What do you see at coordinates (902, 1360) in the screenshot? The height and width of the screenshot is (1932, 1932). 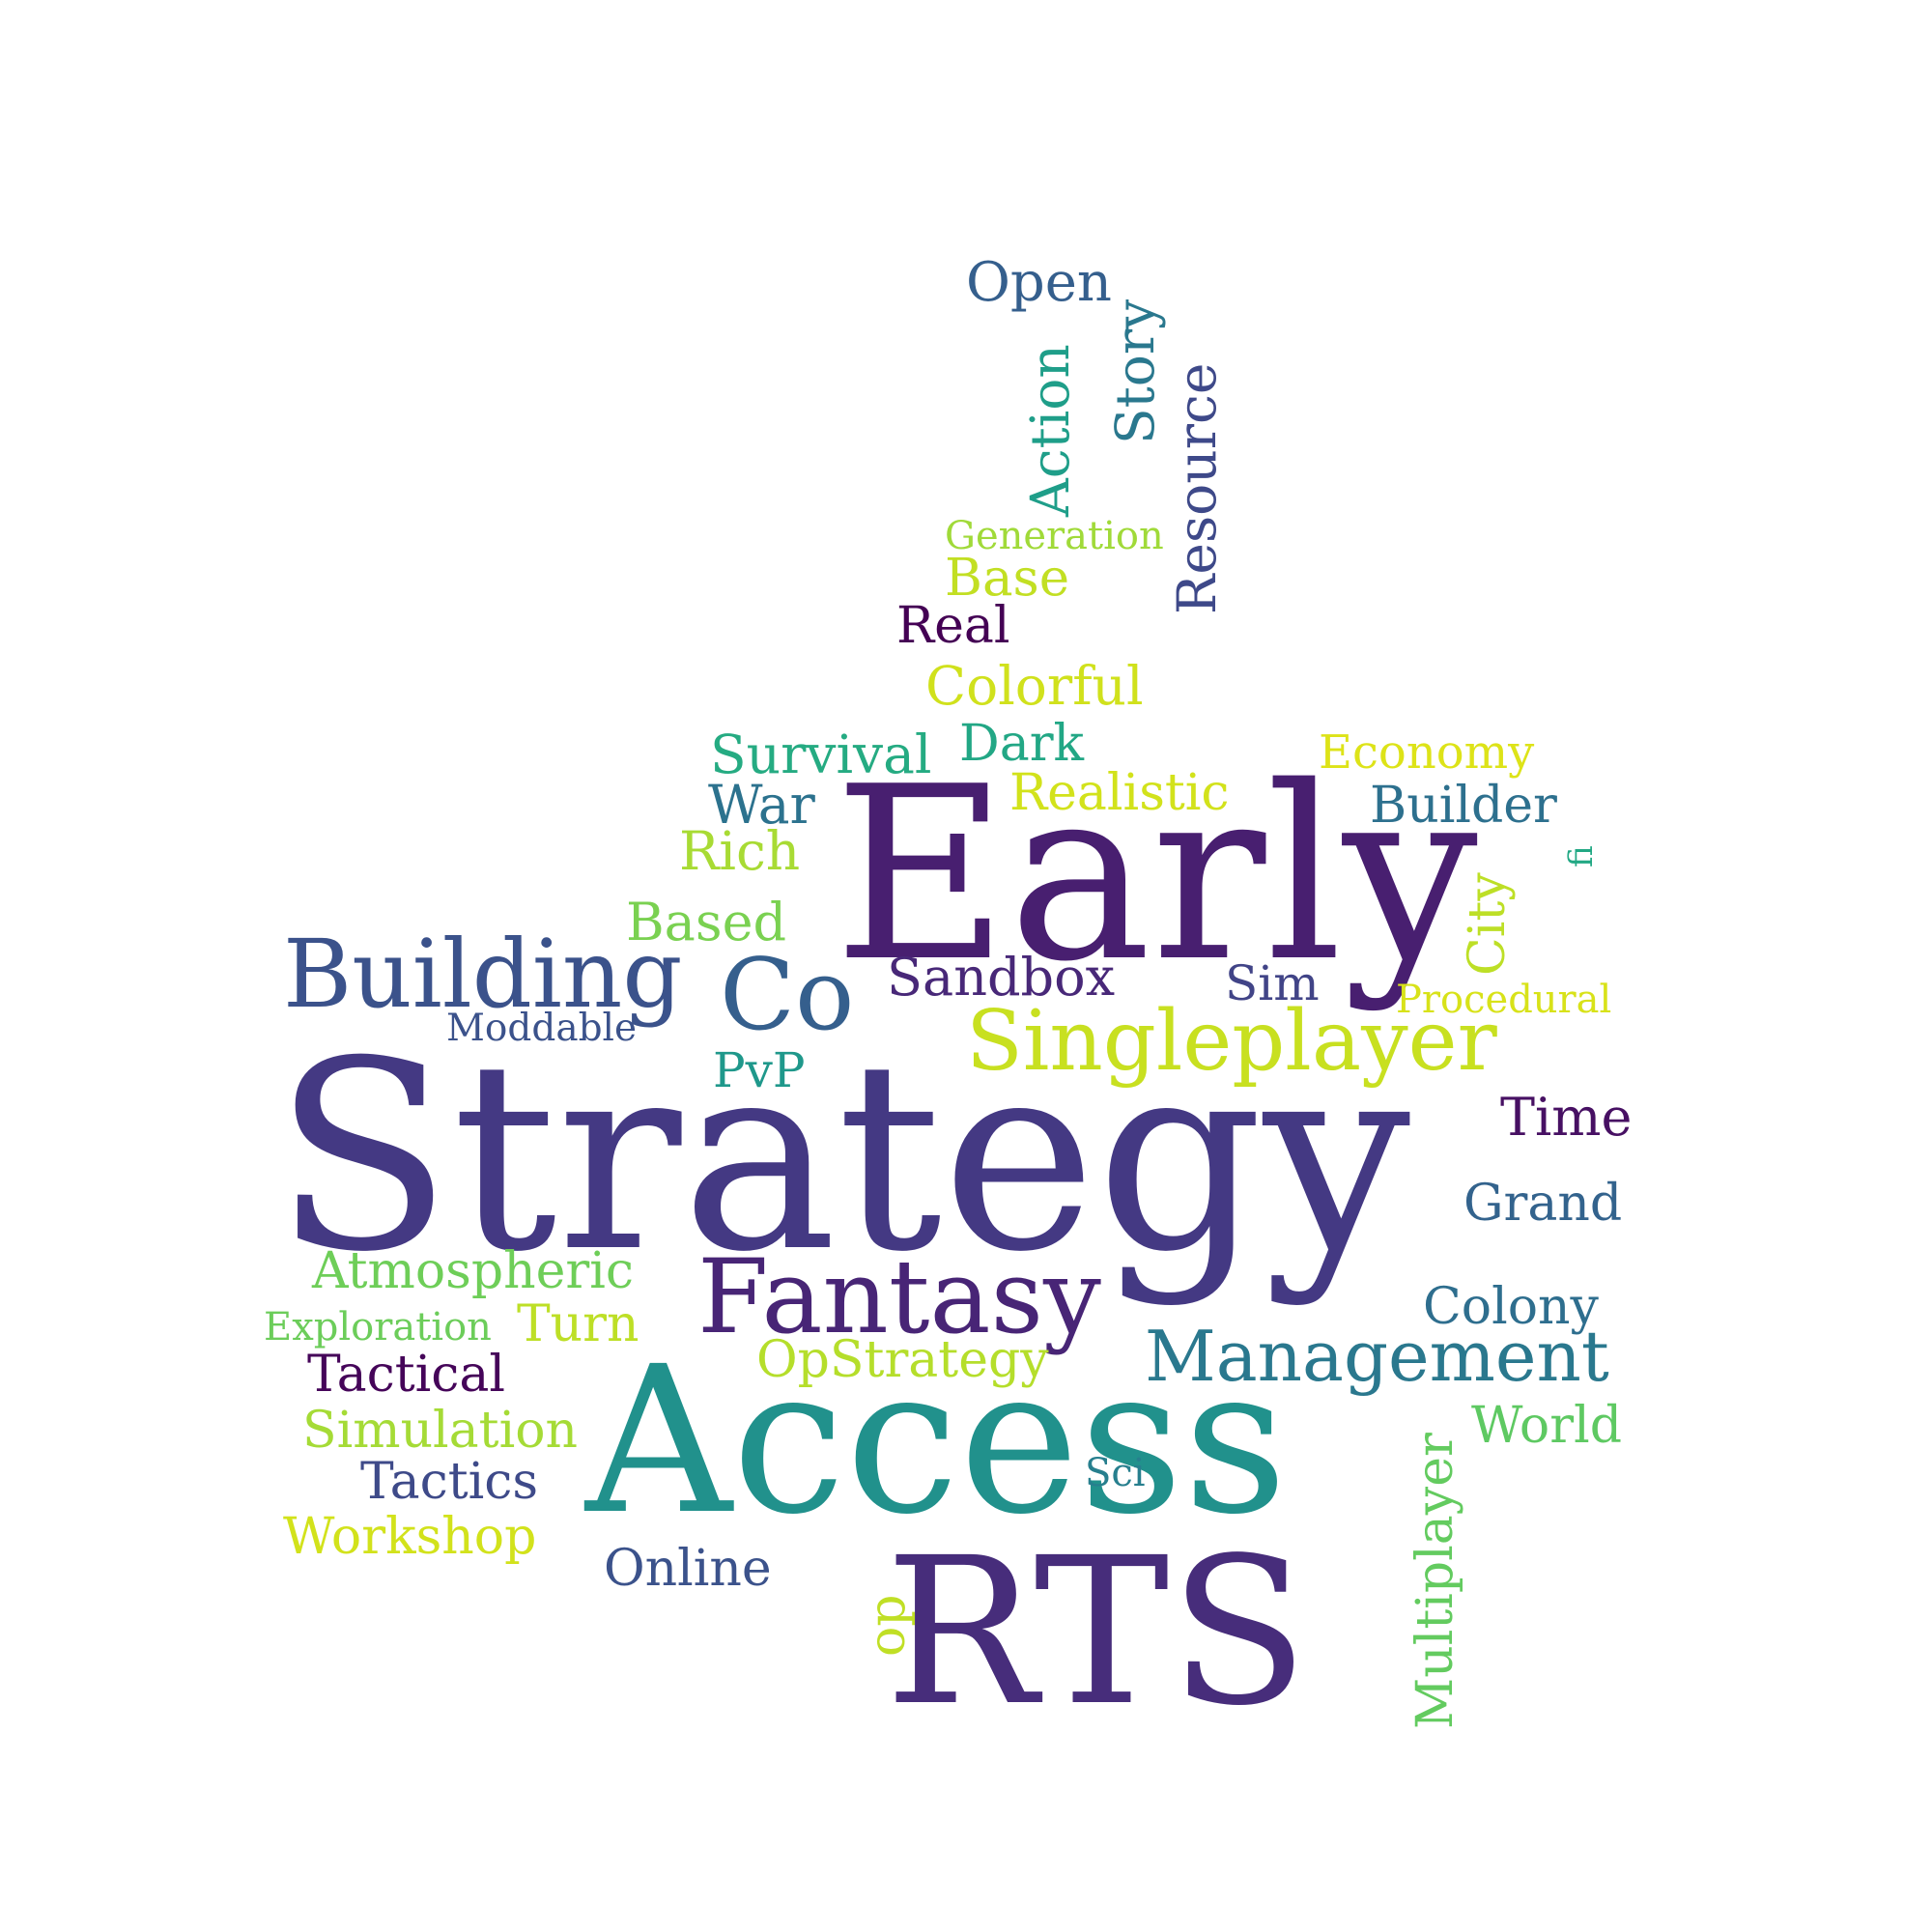 I see `word-opstrategy: OpStrategy` at bounding box center [902, 1360].